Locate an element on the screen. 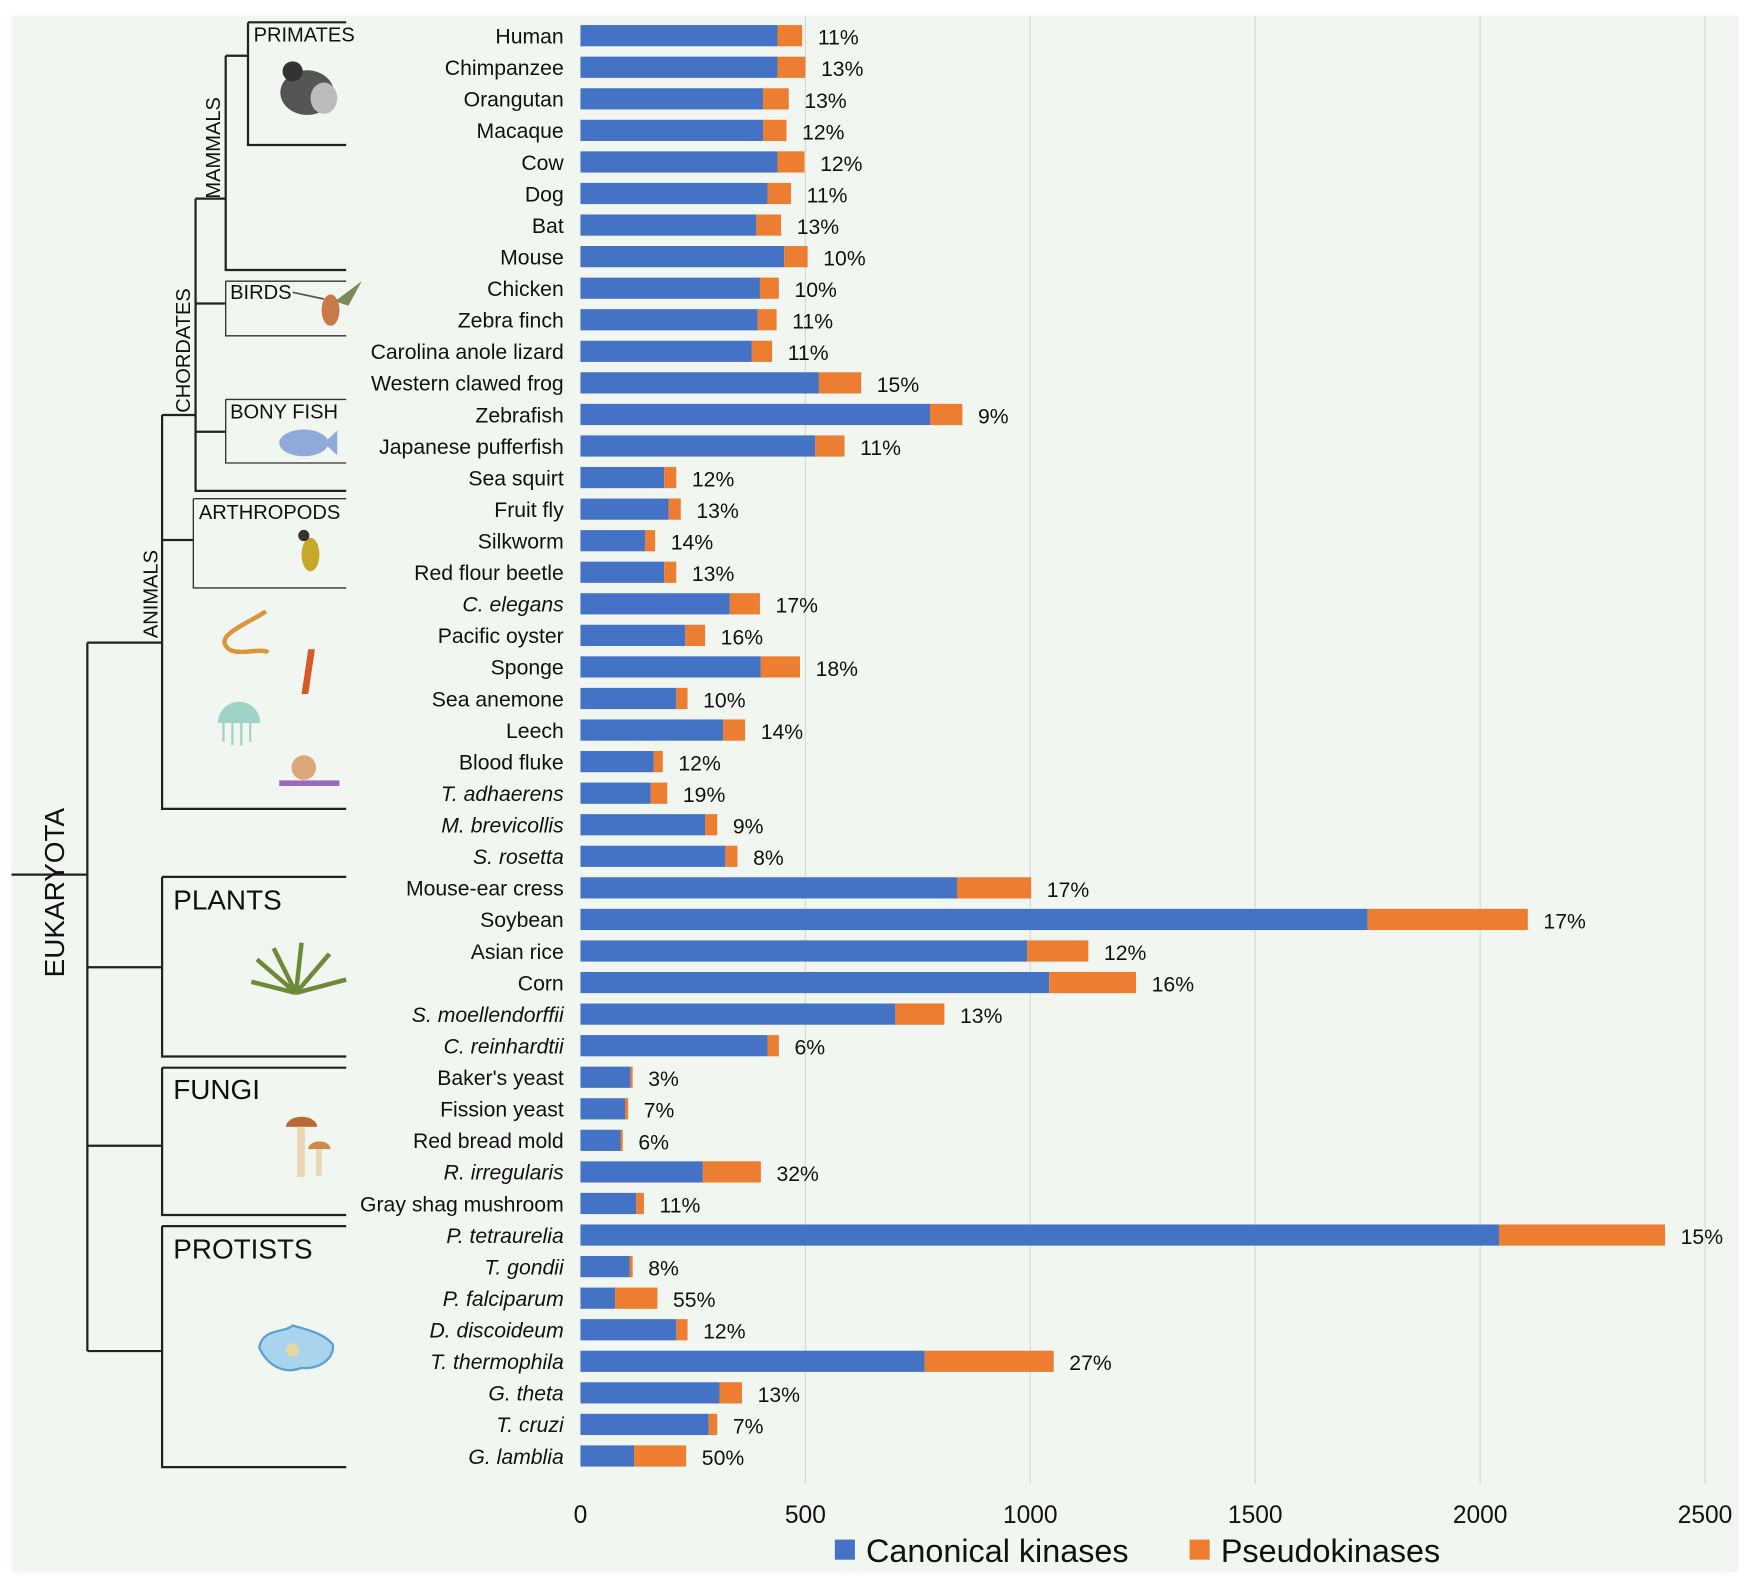  percent-label: 17% is located at coordinates (1564, 921).